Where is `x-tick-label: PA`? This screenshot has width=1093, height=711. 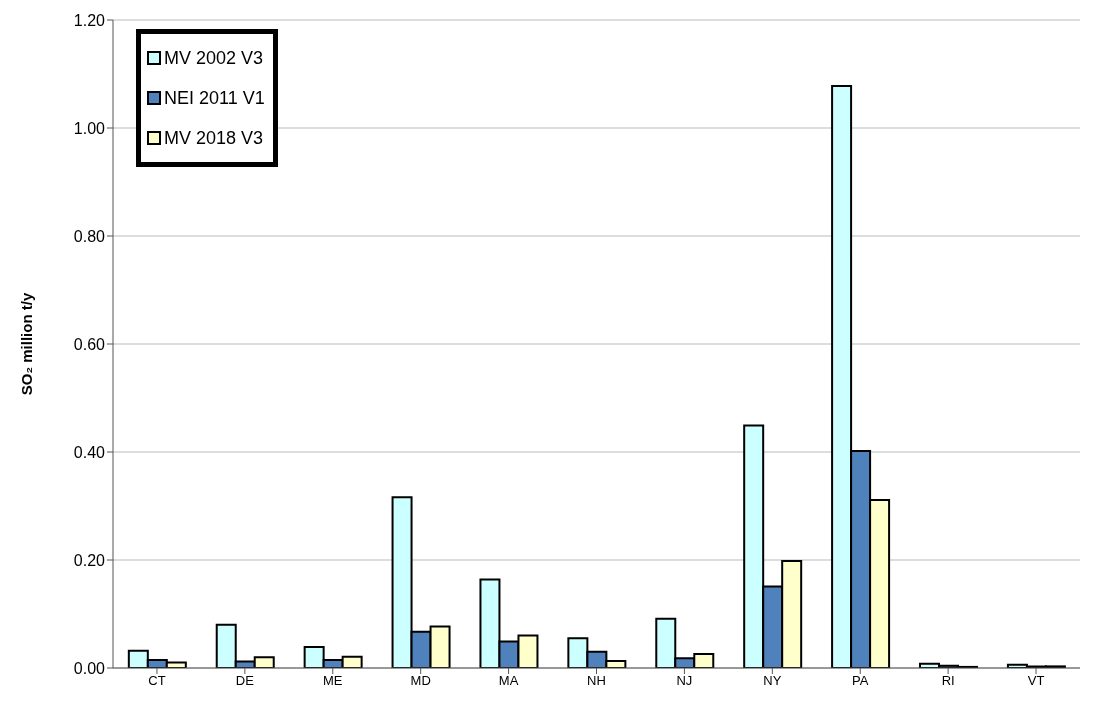
x-tick-label: PA is located at coordinates (860, 681).